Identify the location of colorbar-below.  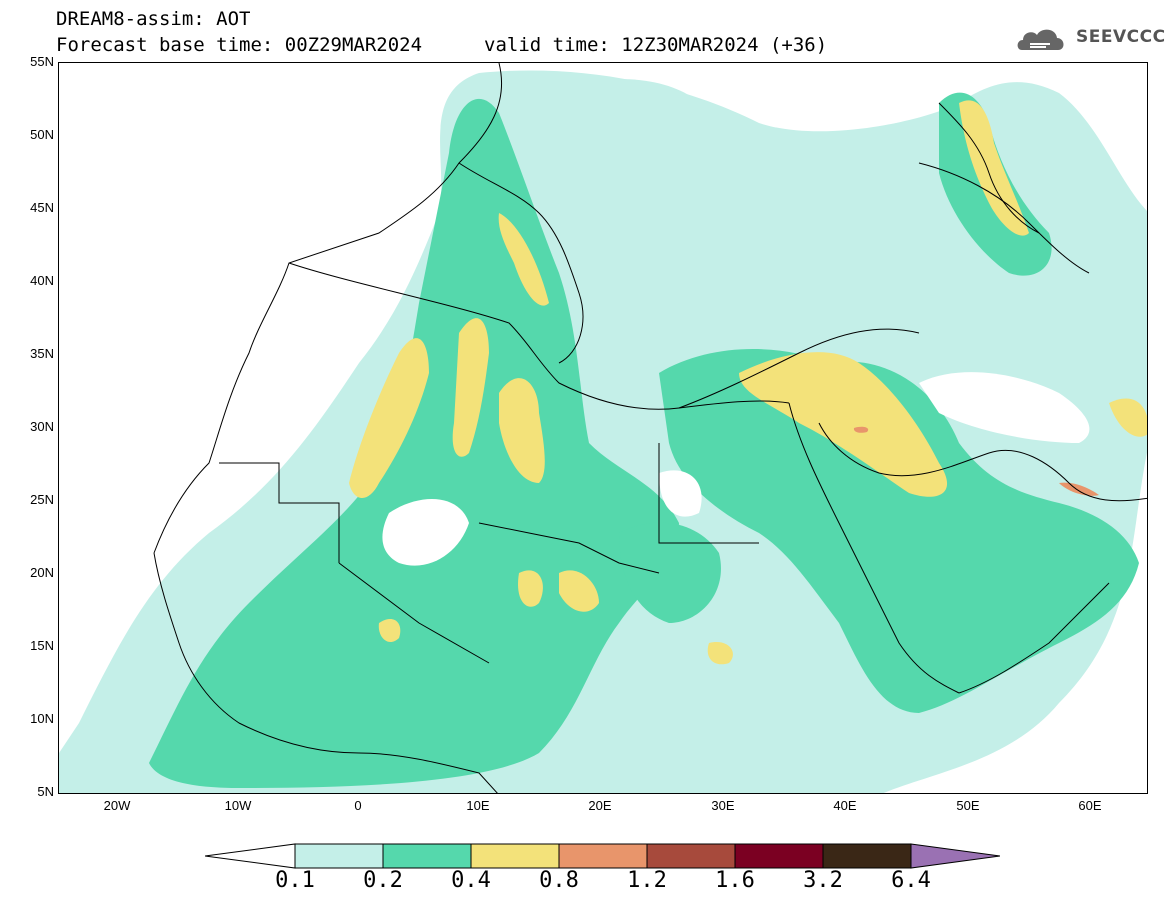
(250, 856).